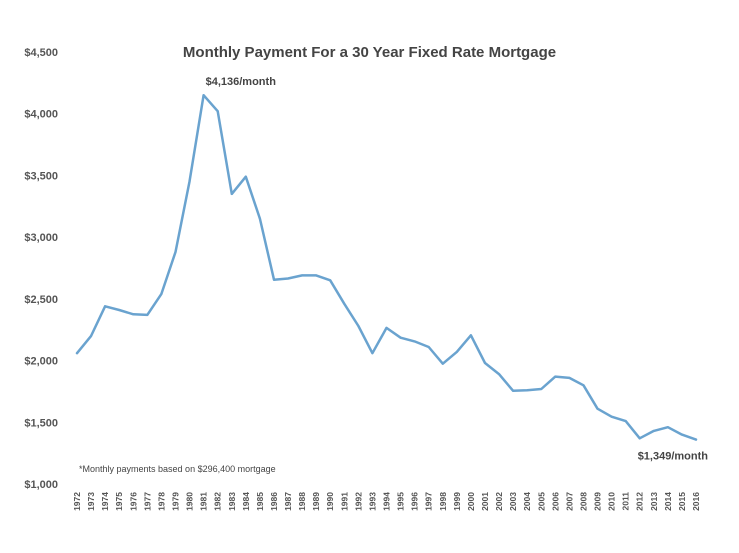 Image resolution: width=739 pixels, height=553 pixels. Describe the element at coordinates (41, 423) in the screenshot. I see `y-tick-label: $1,500` at that location.